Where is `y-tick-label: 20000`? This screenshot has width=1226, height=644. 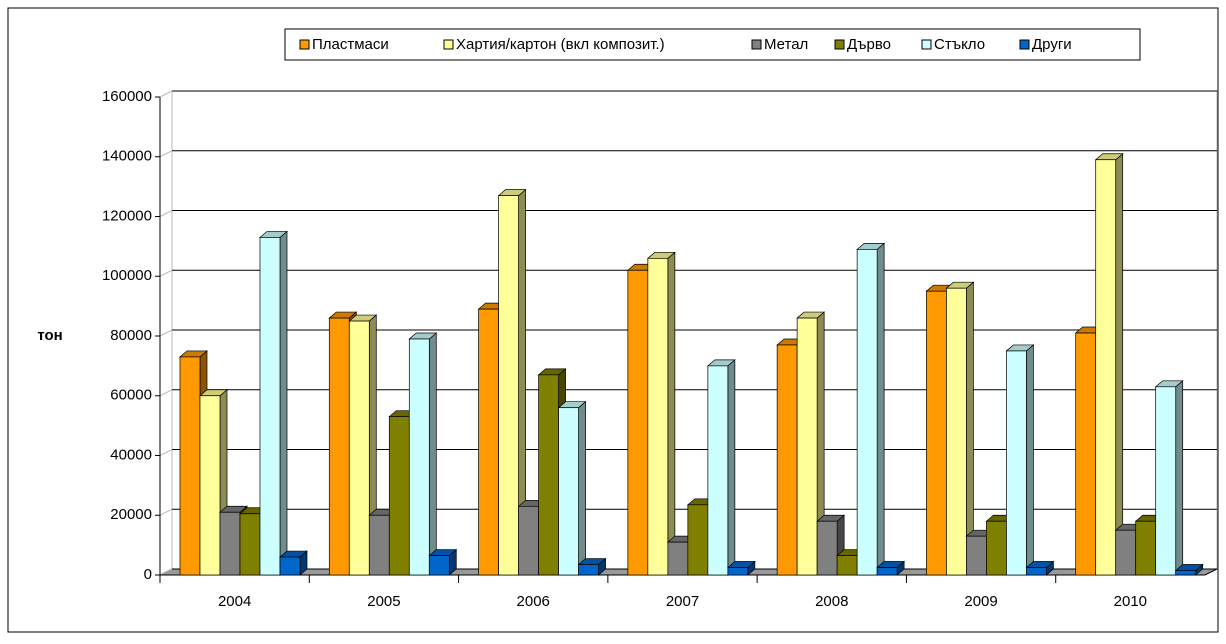 y-tick-label: 20000 is located at coordinates (131, 514).